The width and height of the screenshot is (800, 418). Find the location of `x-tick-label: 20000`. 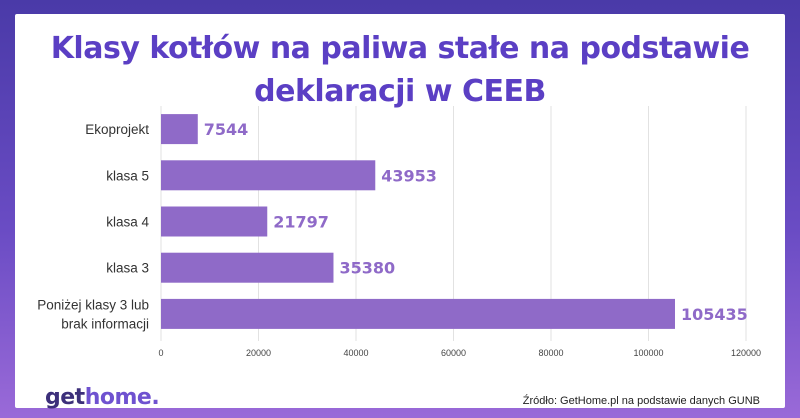

x-tick-label: 20000 is located at coordinates (258, 353).